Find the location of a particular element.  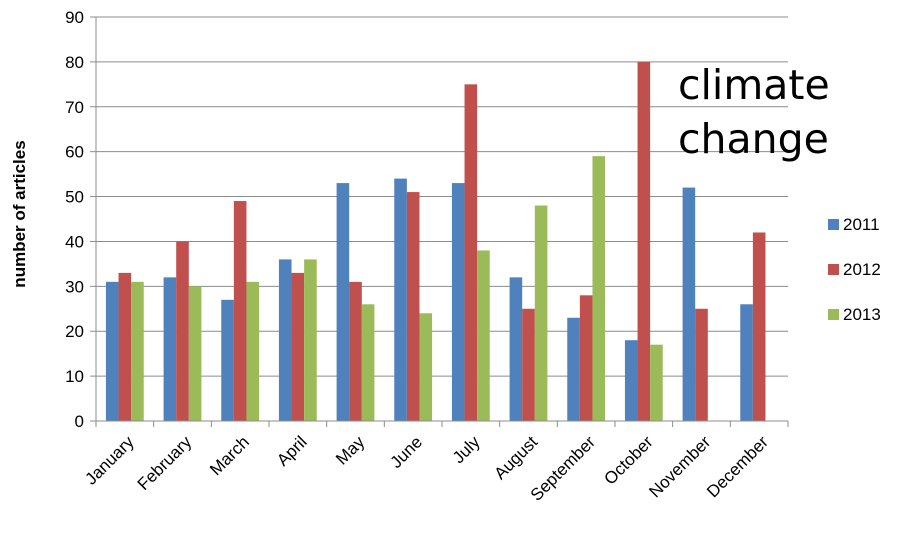

bar-2011-january is located at coordinates (112, 351).